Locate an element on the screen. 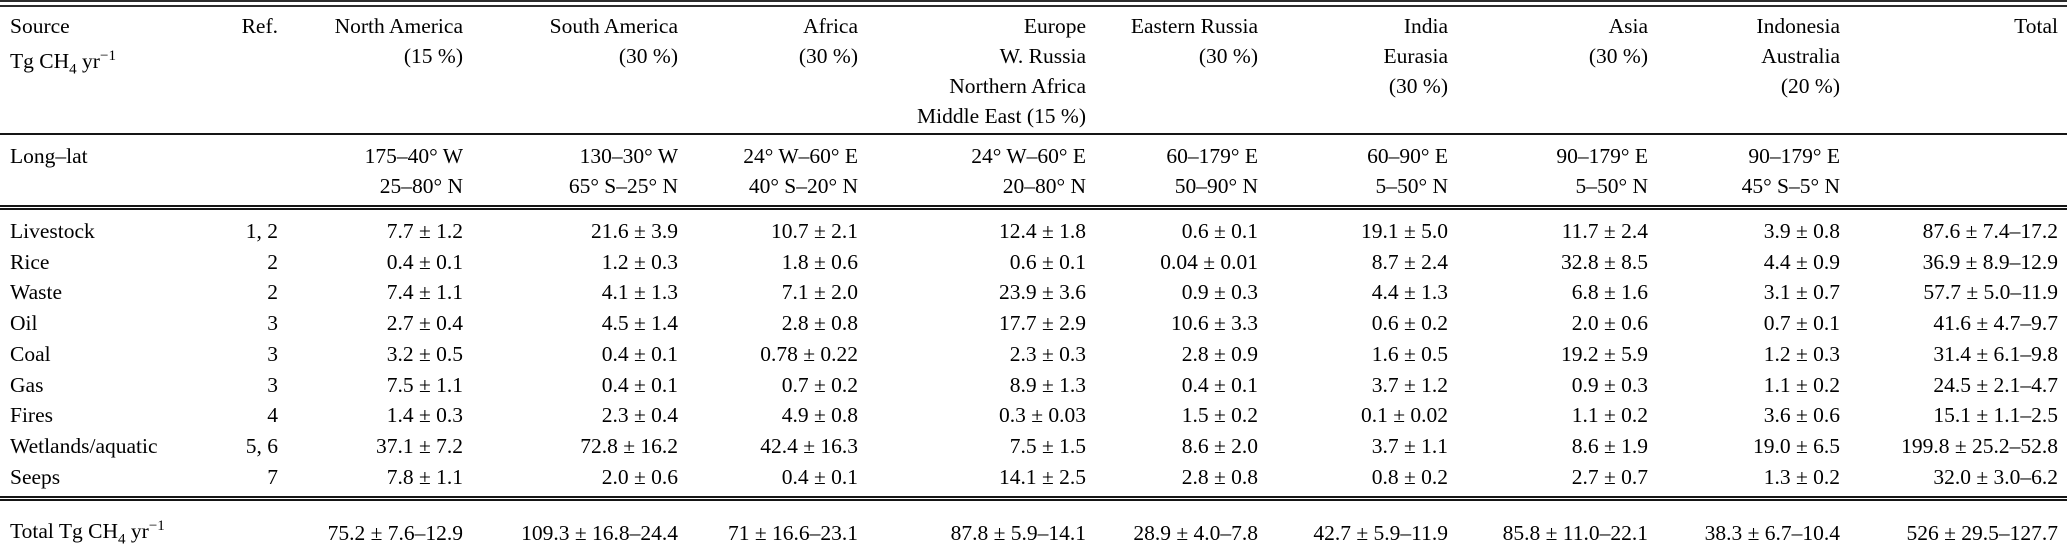 Image resolution: width=2067 pixels, height=551 pixels. longlat-line: 90–179° E is located at coordinates (1602, 156).